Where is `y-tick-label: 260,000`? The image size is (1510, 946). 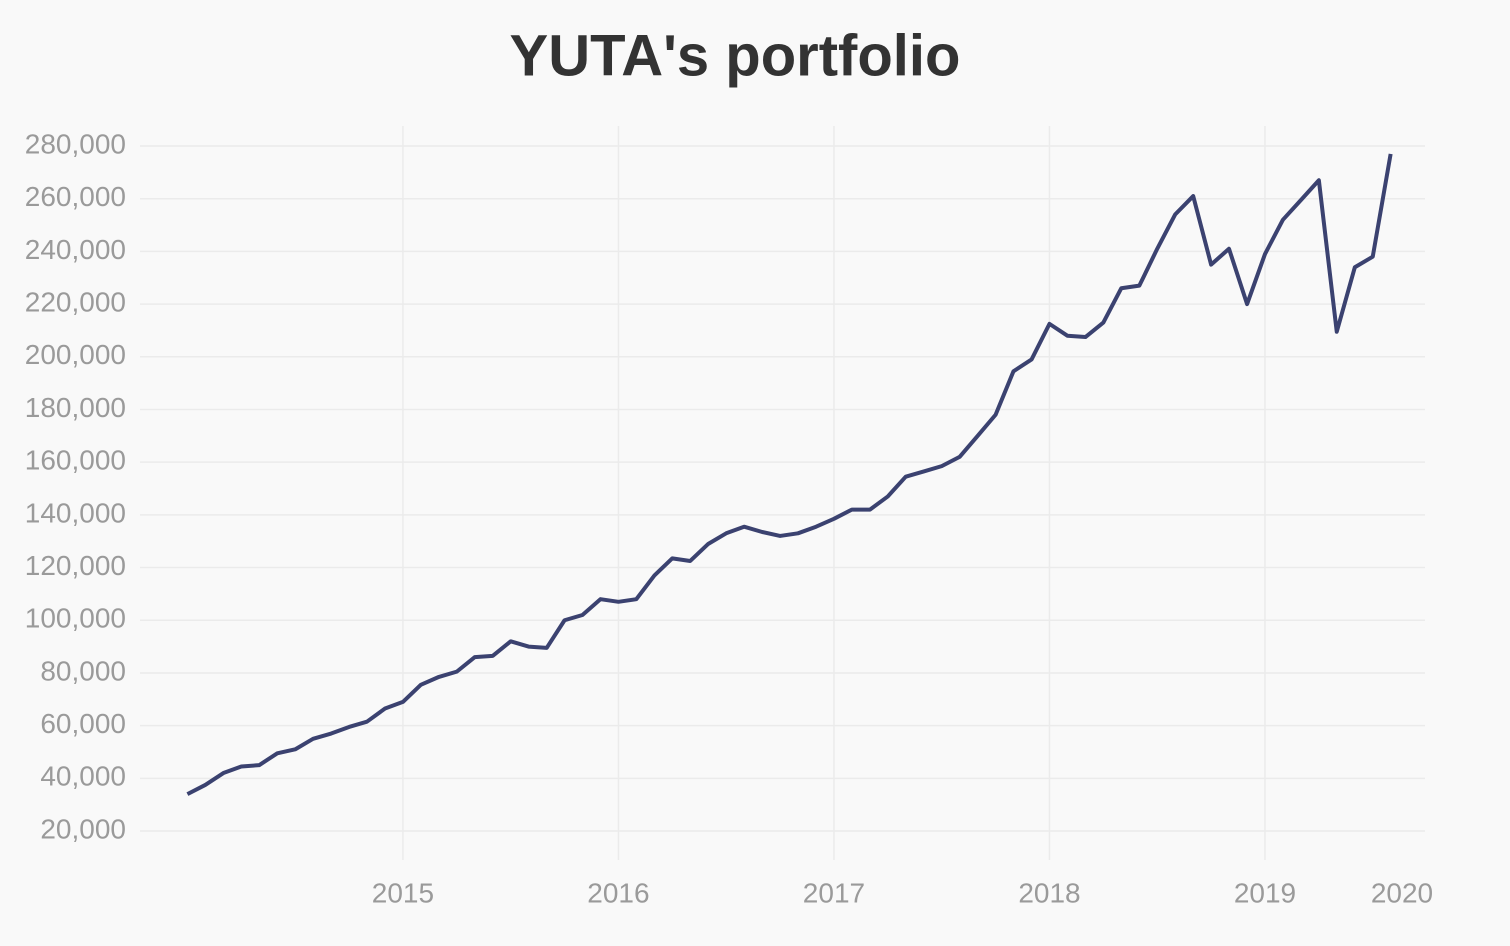
y-tick-label: 260,000 is located at coordinates (75, 196).